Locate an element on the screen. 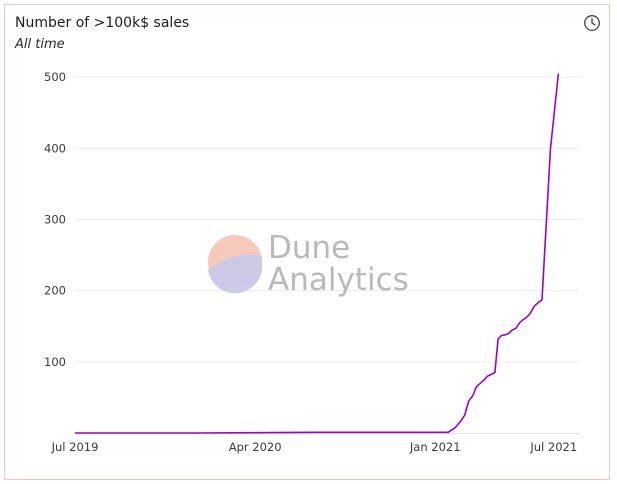 The width and height of the screenshot is (617, 484). chart-title: Number of >100k$ sales is located at coordinates (102, 23).